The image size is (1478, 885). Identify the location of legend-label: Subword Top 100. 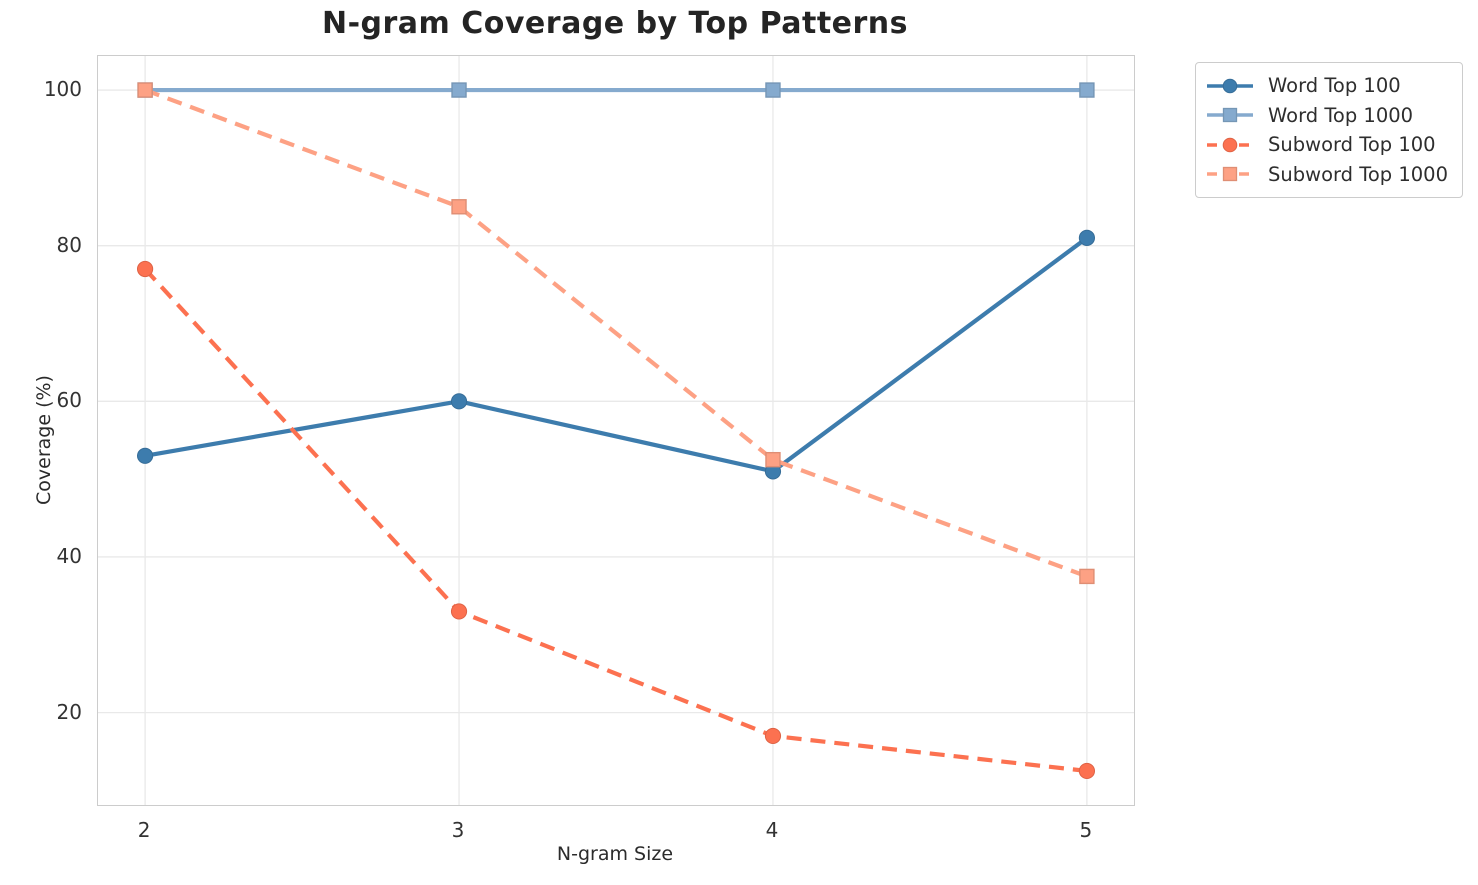
(1352, 145).